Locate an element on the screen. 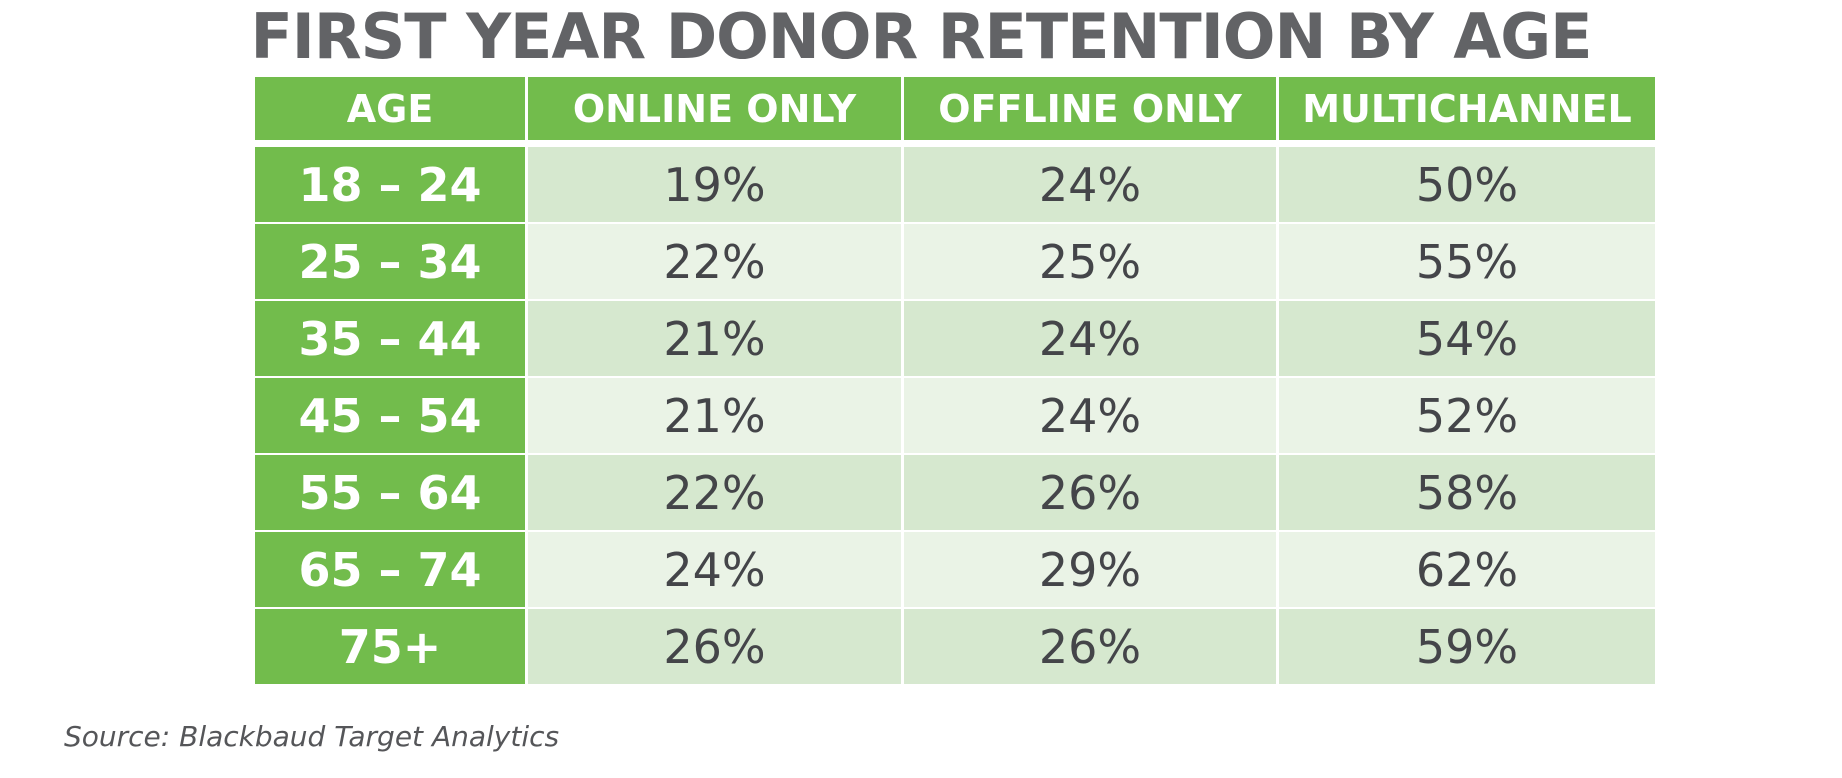 This screenshot has width=1842, height=778. table-row: 35 – 44 21% 24% 54% is located at coordinates (955, 339).